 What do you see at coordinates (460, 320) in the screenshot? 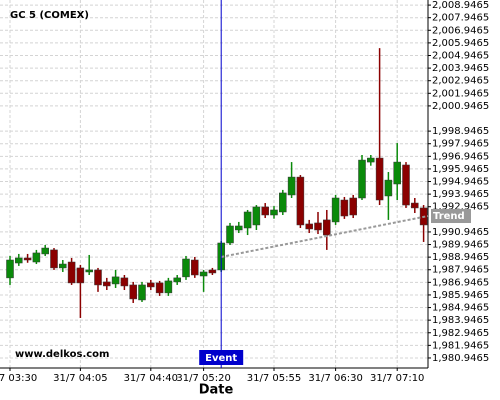
I see `y-tick-label: 1,983.9465` at bounding box center [460, 320].